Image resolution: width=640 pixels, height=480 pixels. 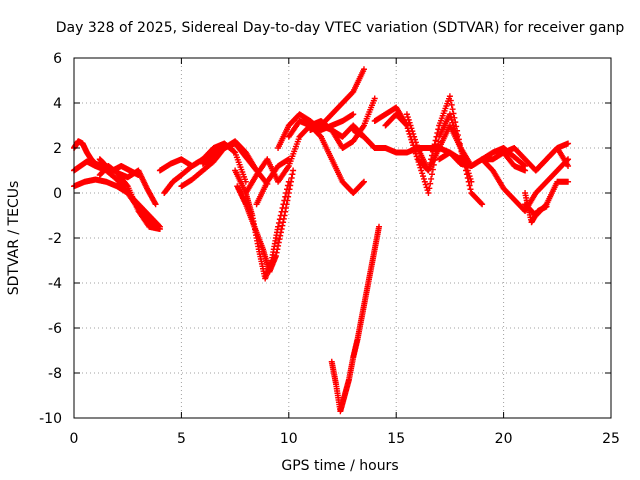 What do you see at coordinates (611, 439) in the screenshot?
I see `x-tick-label: 25` at bounding box center [611, 439].